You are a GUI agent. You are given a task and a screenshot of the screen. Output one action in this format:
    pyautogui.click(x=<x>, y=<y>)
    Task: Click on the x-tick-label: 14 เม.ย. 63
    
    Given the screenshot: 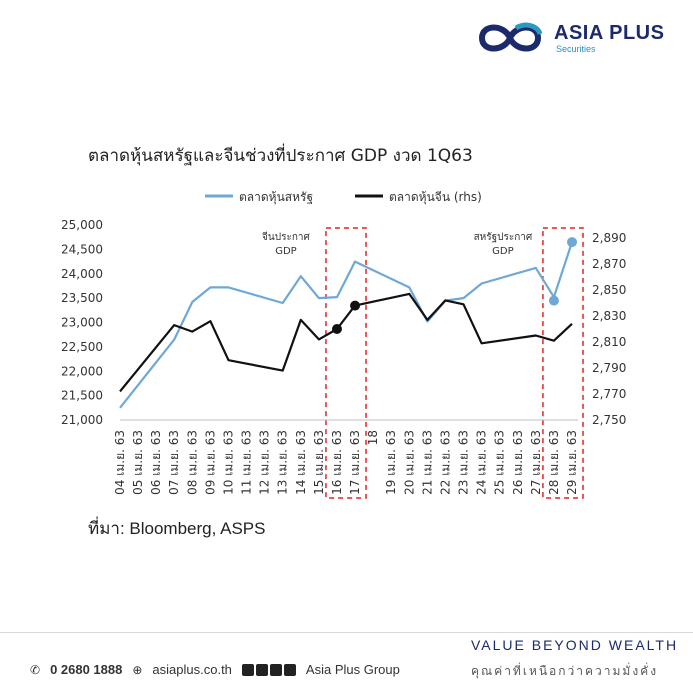 What is the action you would take?
    pyautogui.click(x=301, y=462)
    